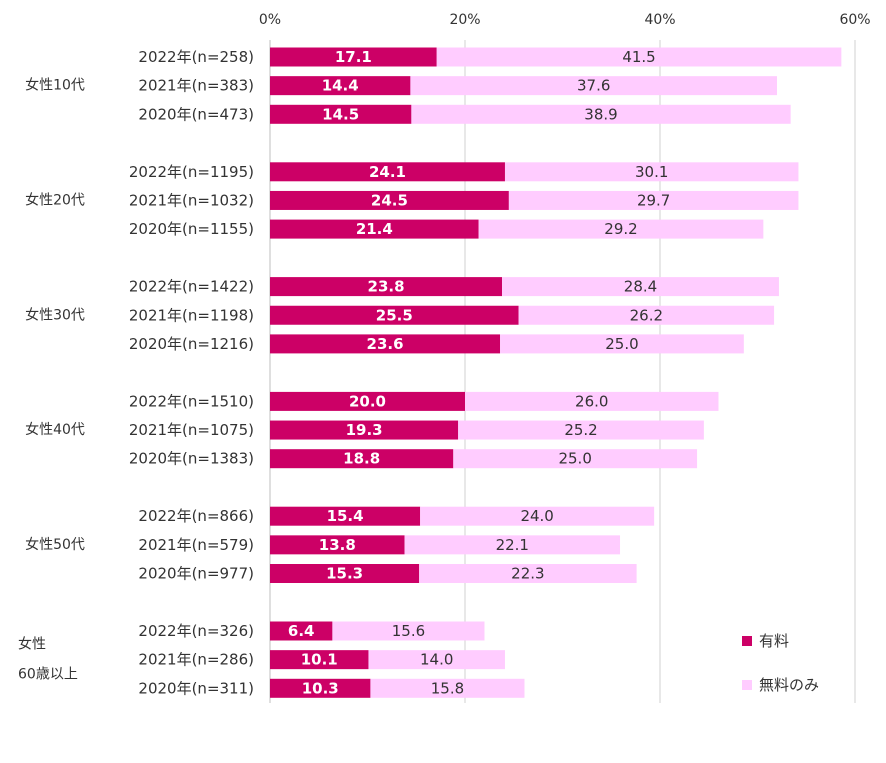  I want to click on category-label: 2022年(n=258), so click(196, 57).